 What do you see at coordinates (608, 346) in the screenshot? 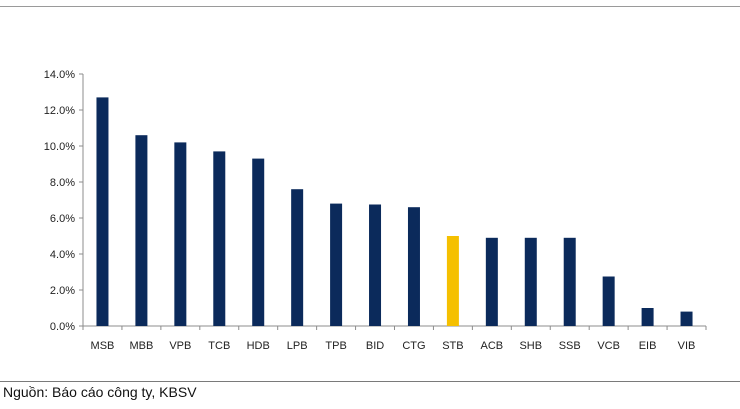
I see `x-tick-label: VCB` at bounding box center [608, 346].